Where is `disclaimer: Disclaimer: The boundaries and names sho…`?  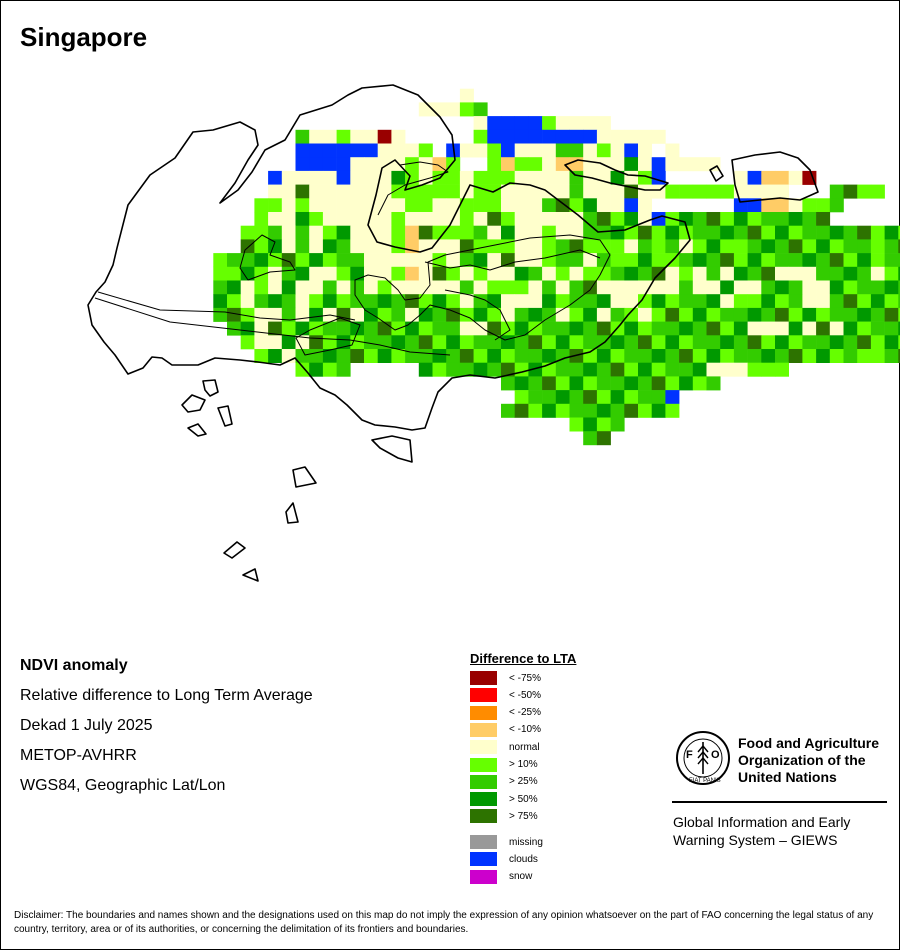 disclaimer: Disclaimer: The boundaries and names sho… is located at coordinates (444, 922).